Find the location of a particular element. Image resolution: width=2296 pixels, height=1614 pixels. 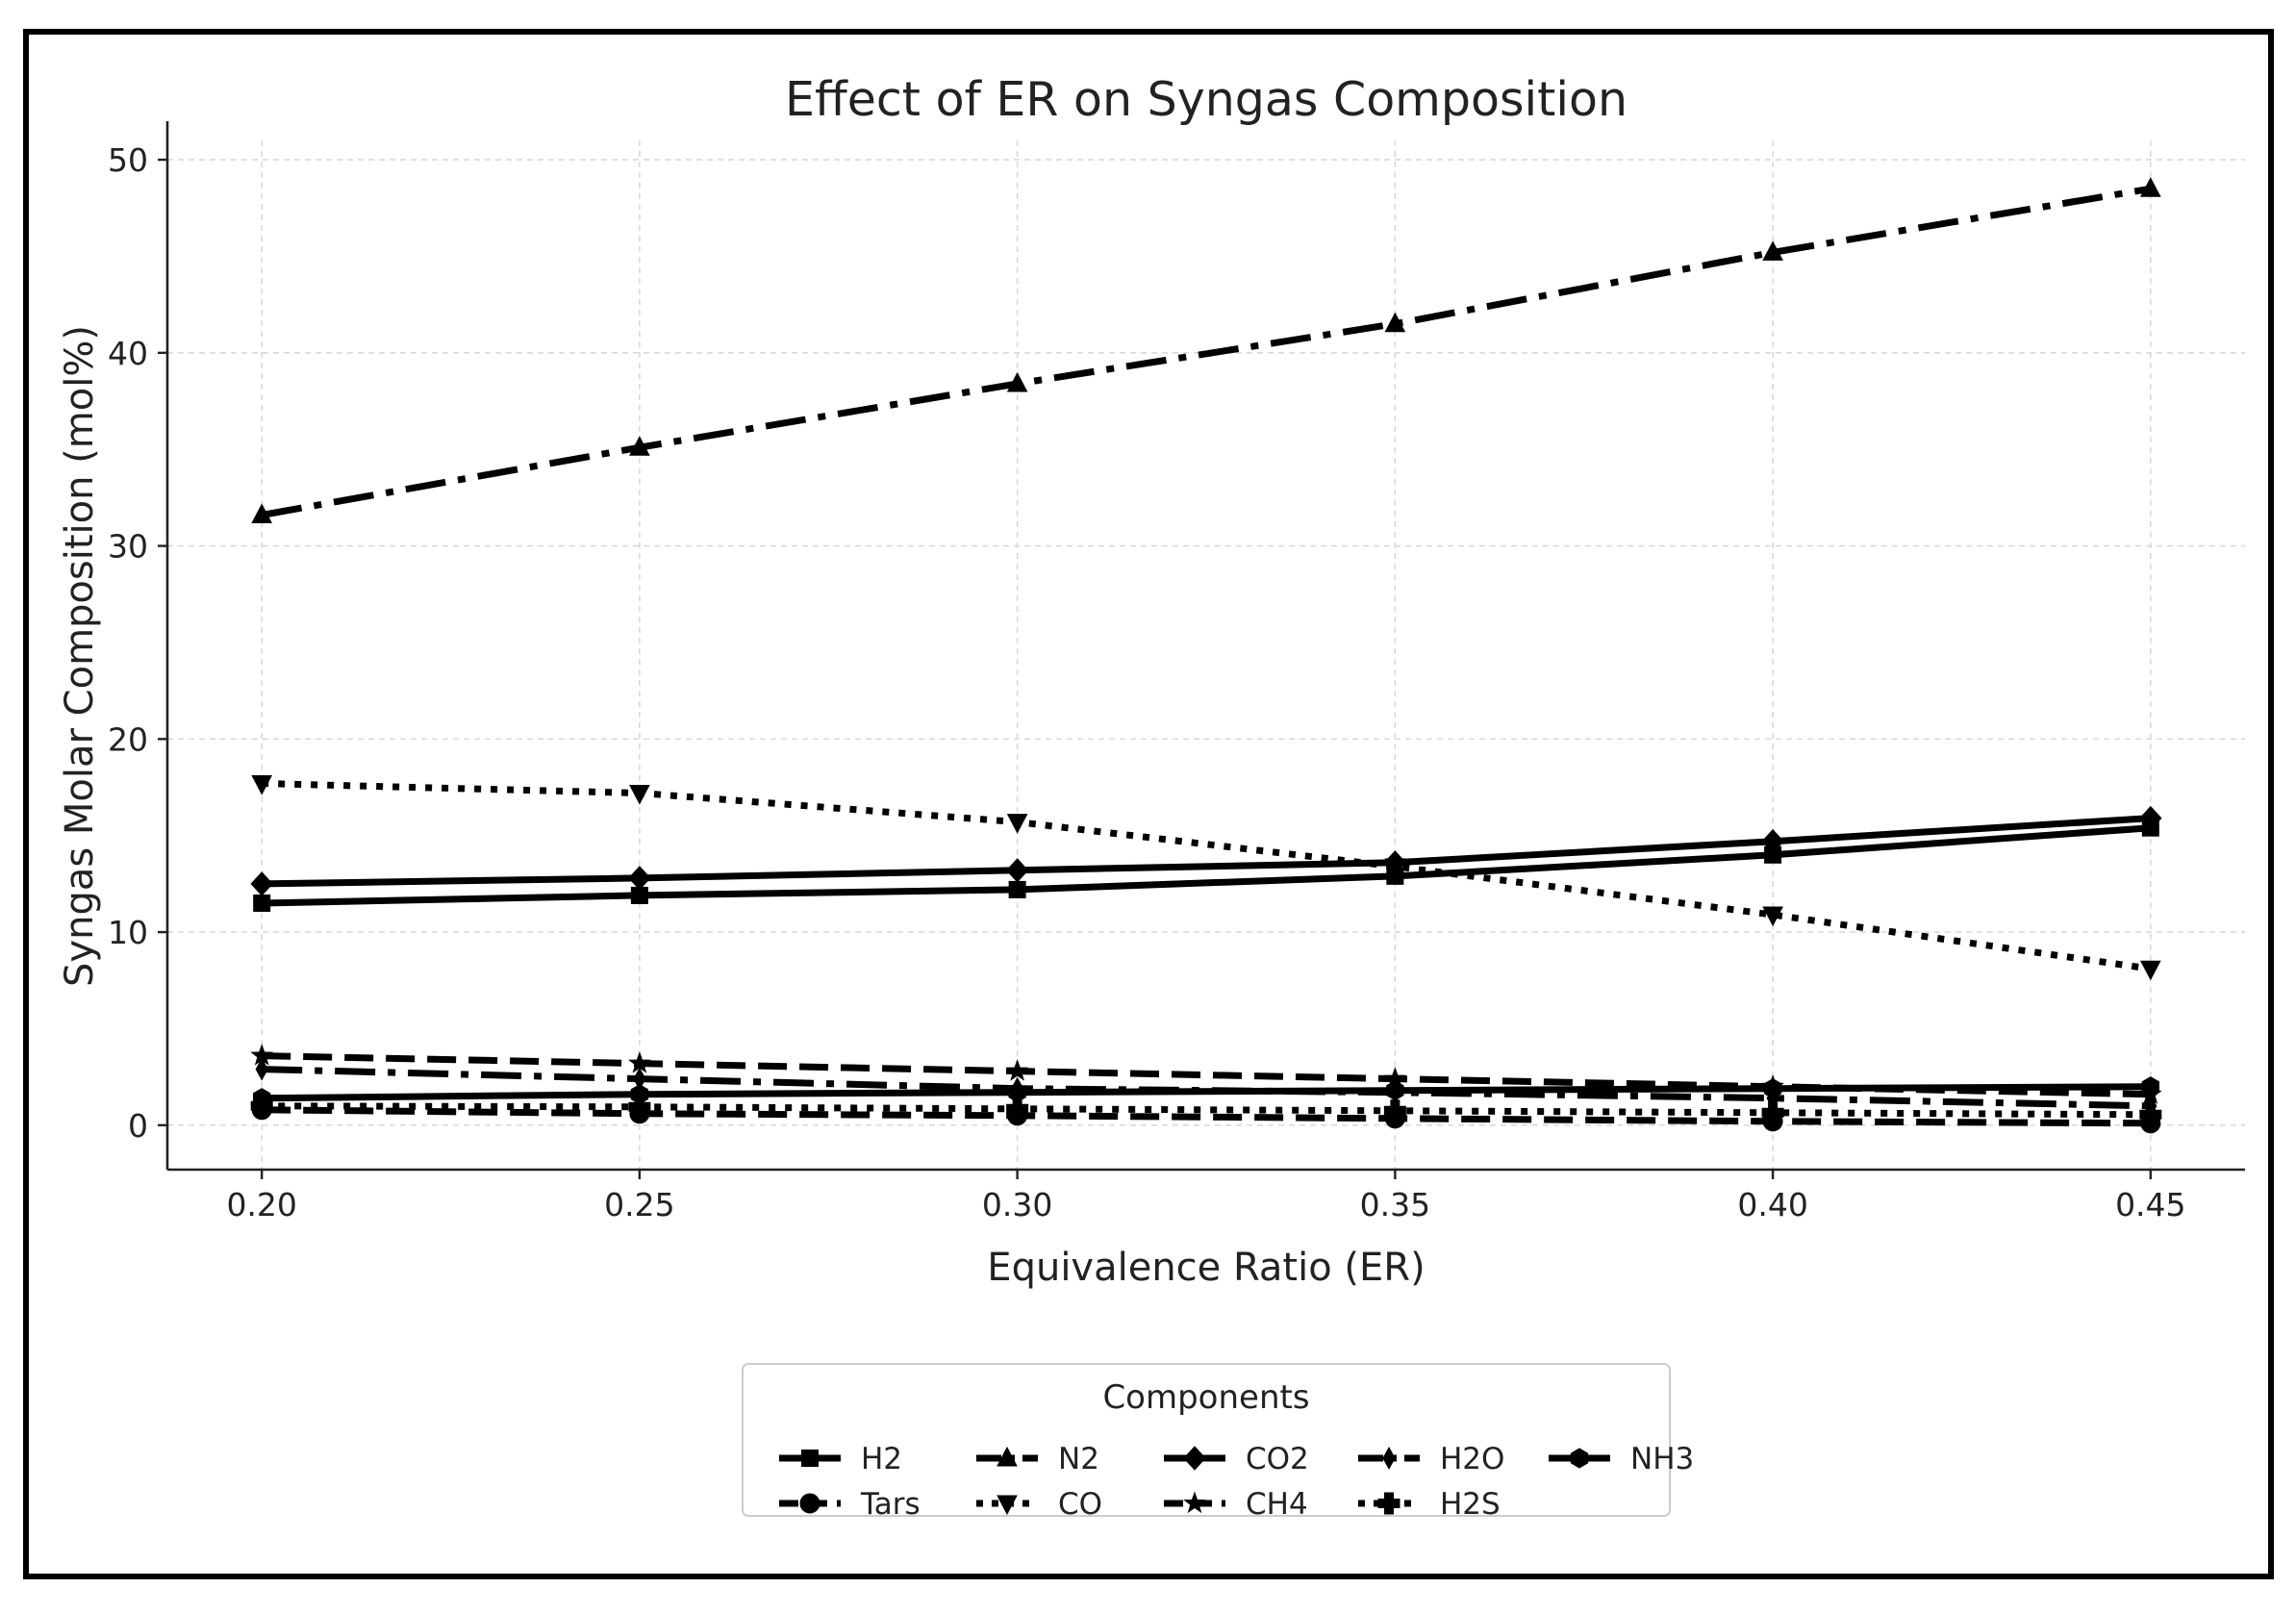

series-line-nh3 is located at coordinates (1206, 1093).